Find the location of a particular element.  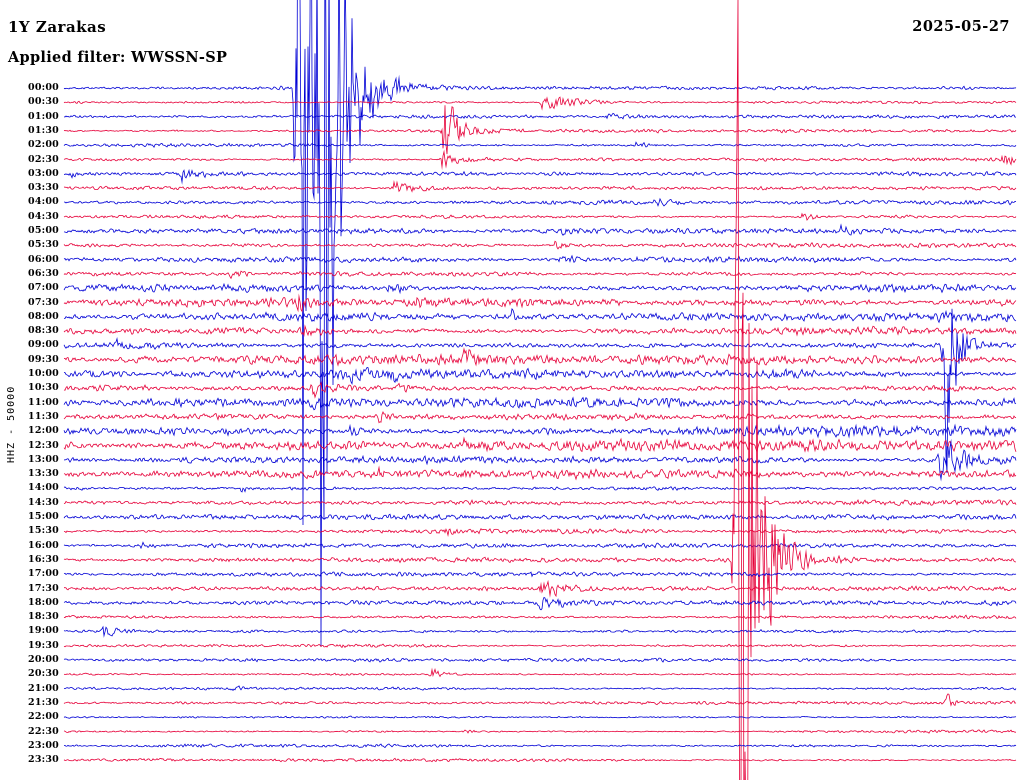

time-label: 22:30 is located at coordinates (43, 731).